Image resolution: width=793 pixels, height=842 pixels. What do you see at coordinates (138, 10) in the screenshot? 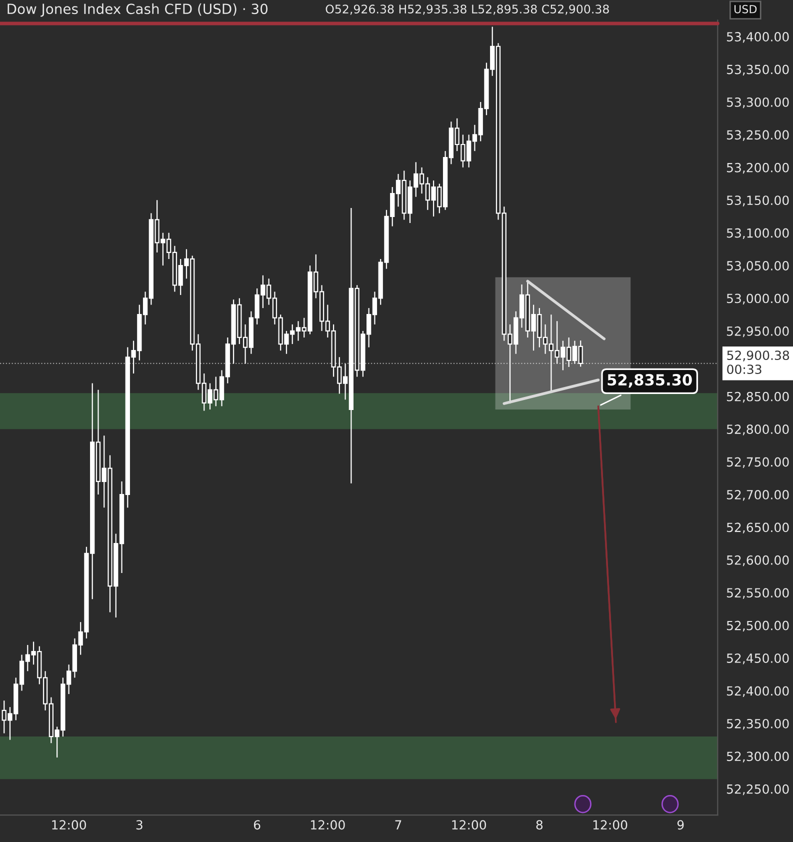
I see `chart-title: Dow Jones Index Cash CFD (USD) · 30` at bounding box center [138, 10].